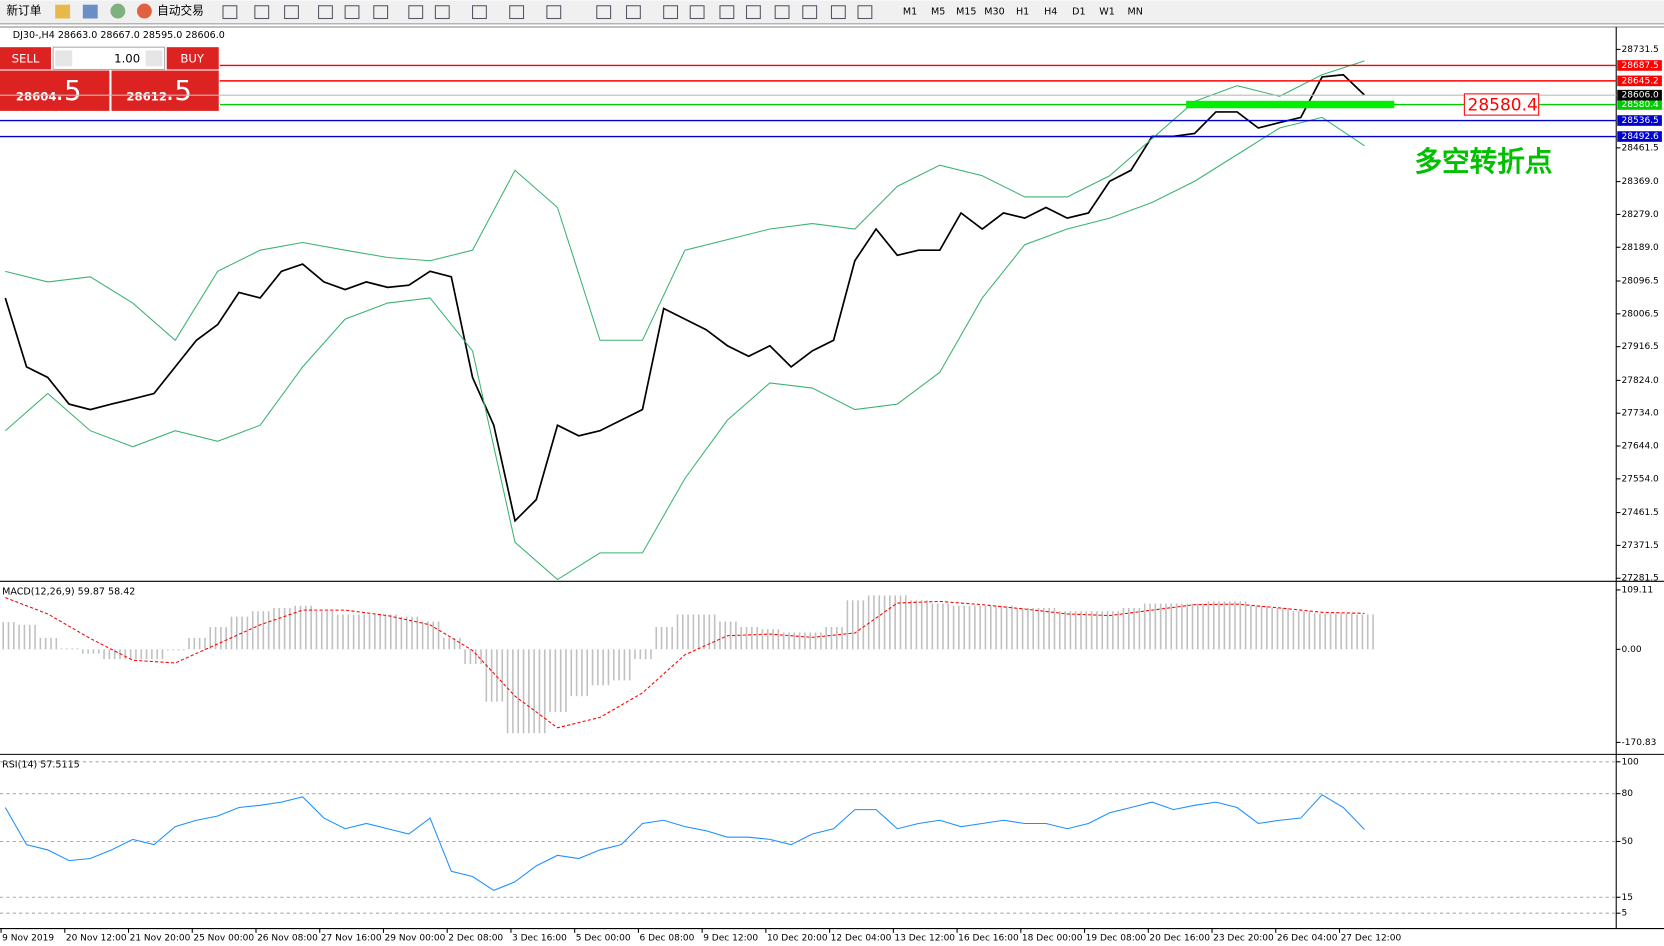 This screenshot has height=946, width=1664. I want to click on sell-label: SELL, so click(26, 58).